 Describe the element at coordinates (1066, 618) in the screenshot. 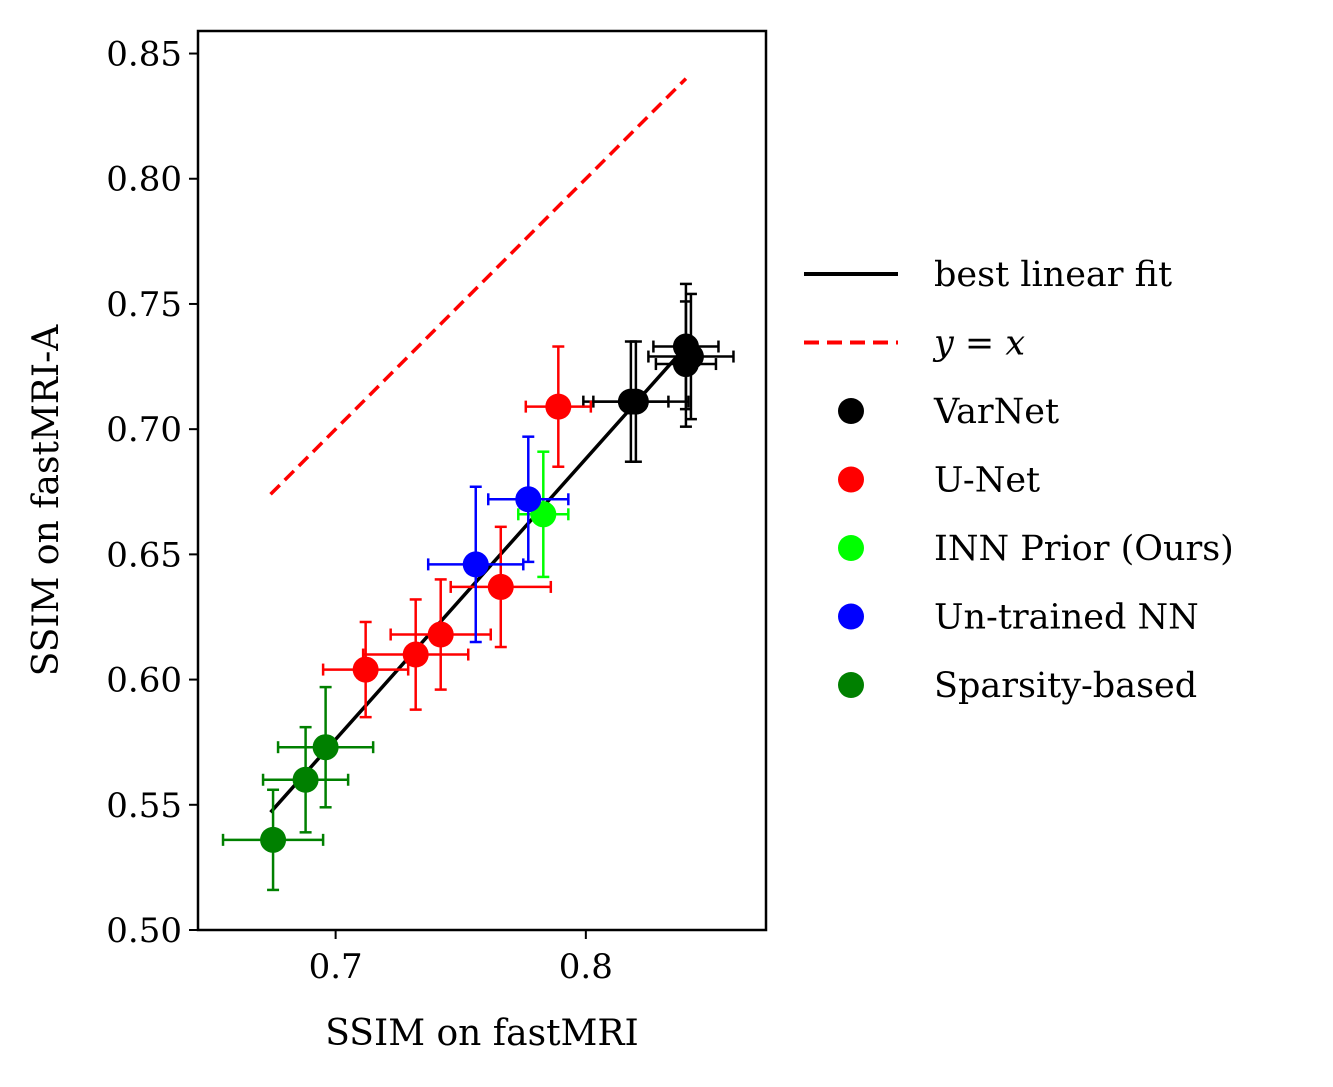

I see `legend-label: Un-trained NN` at that location.